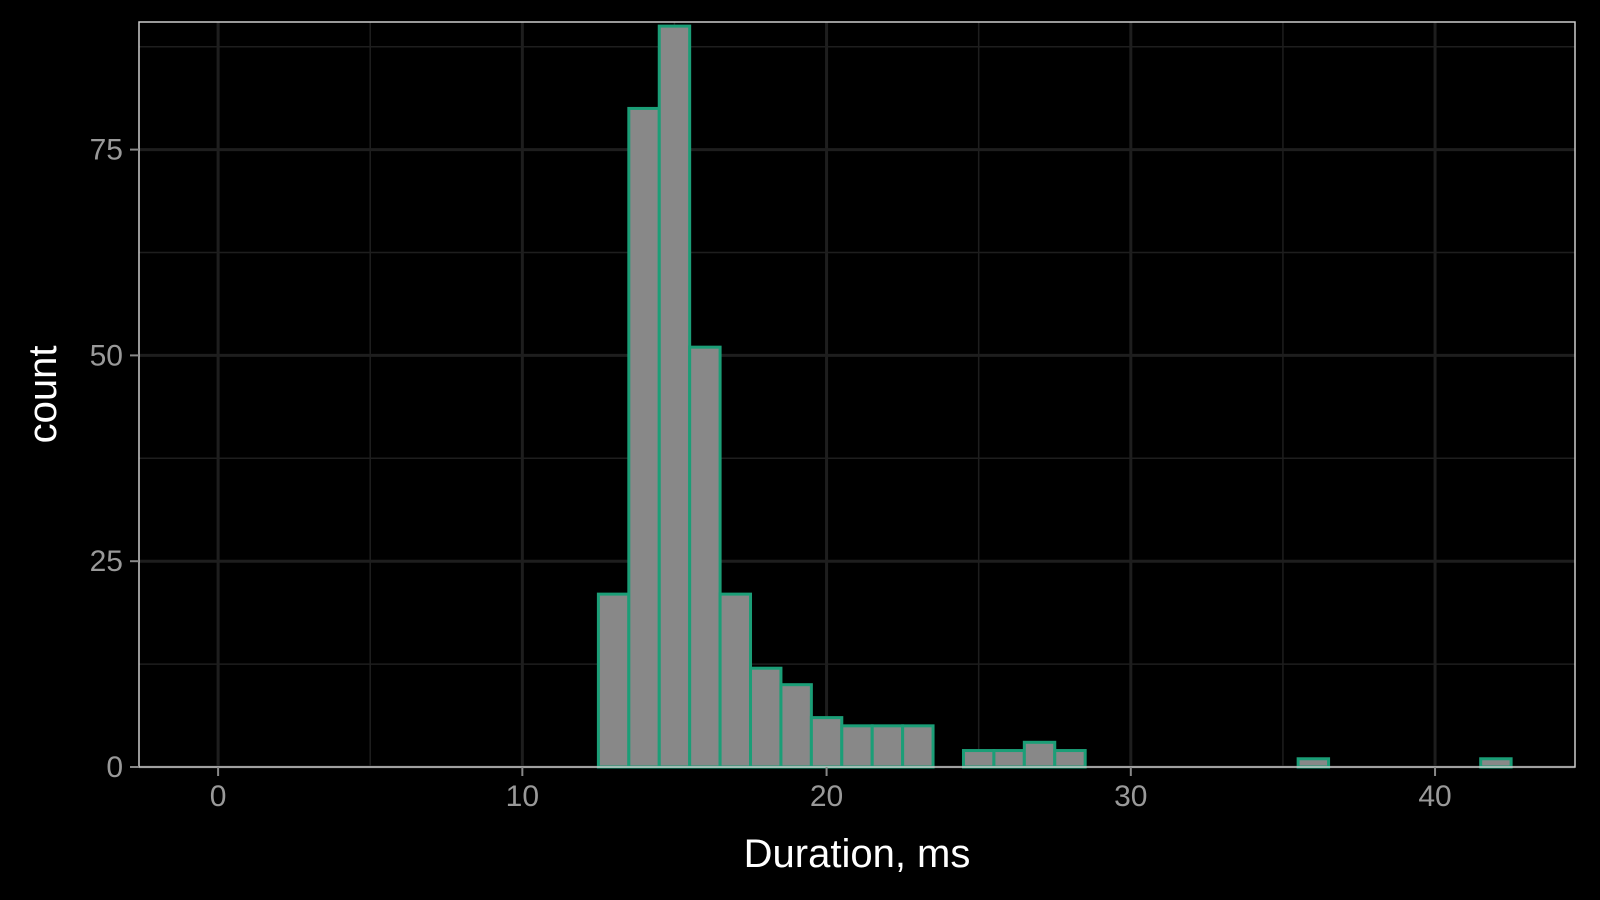 This screenshot has width=1600, height=900. What do you see at coordinates (106, 355) in the screenshot?
I see `y-tick-label: 50` at bounding box center [106, 355].